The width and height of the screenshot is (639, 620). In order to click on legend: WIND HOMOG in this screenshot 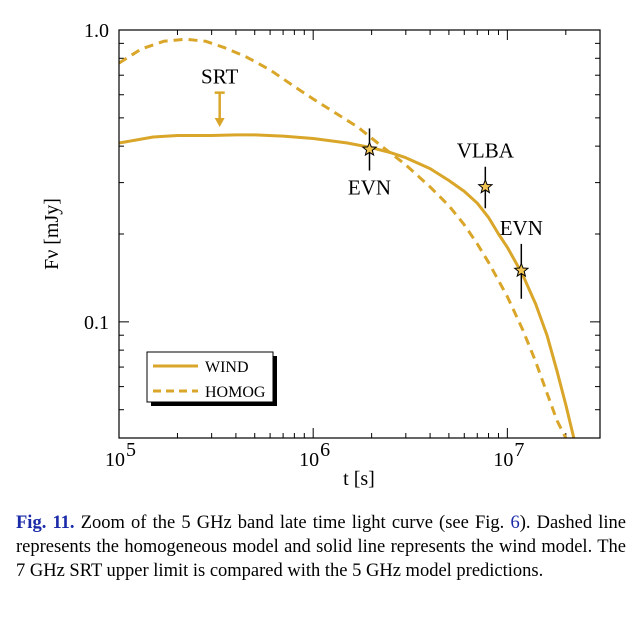, I will do `click(211, 378)`.